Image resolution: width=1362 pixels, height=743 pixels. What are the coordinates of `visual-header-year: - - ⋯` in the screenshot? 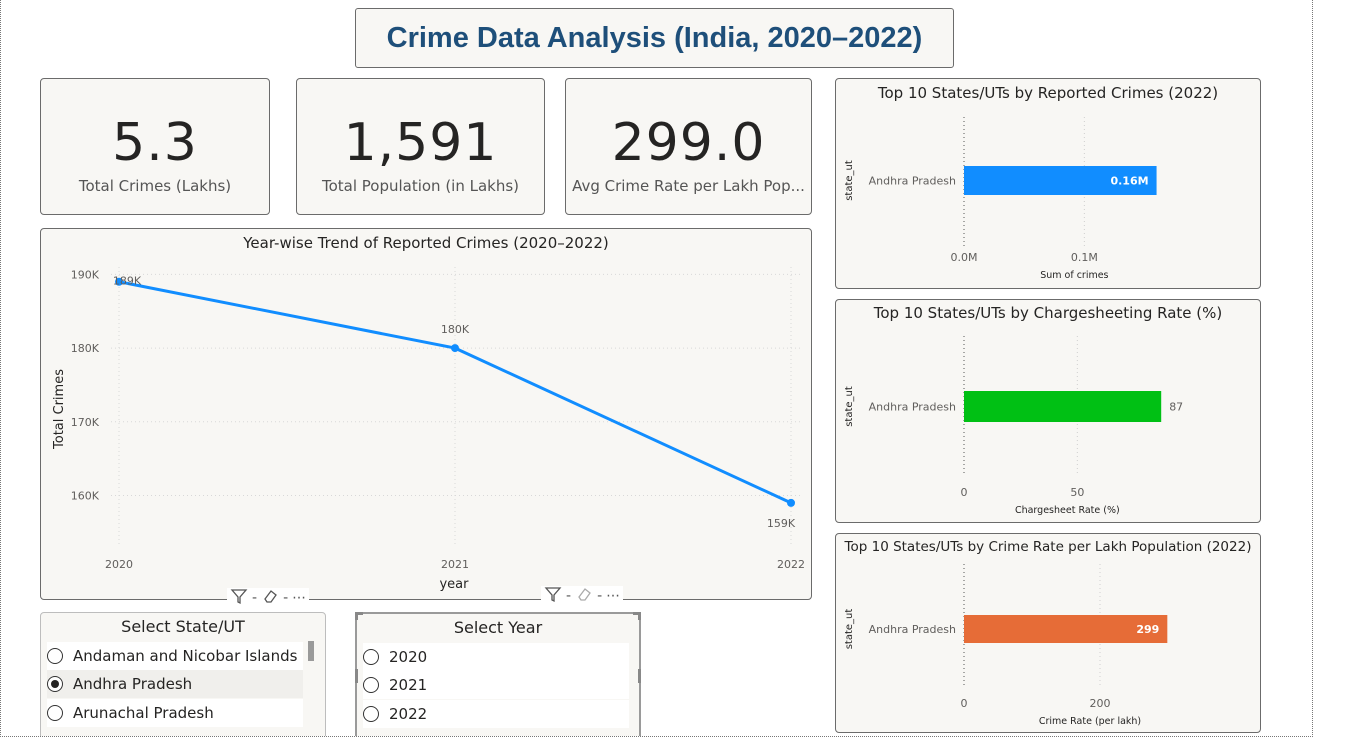 It's located at (582, 596).